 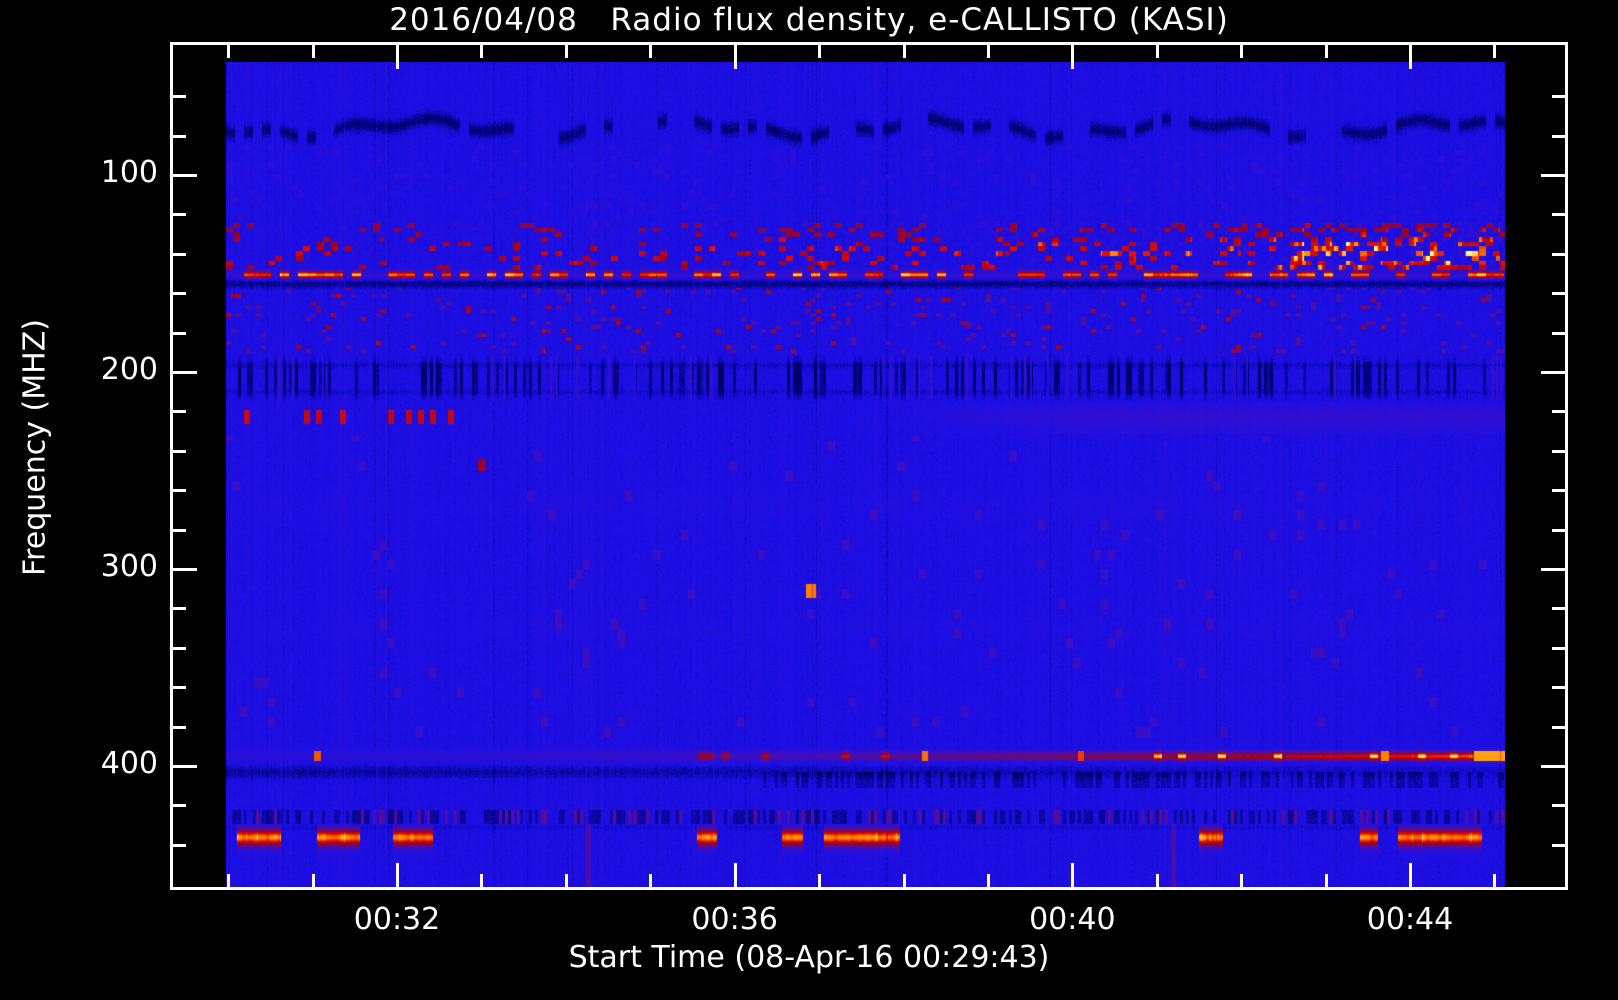 What do you see at coordinates (397, 919) in the screenshot?
I see `x-tick-label-32: 00:32` at bounding box center [397, 919].